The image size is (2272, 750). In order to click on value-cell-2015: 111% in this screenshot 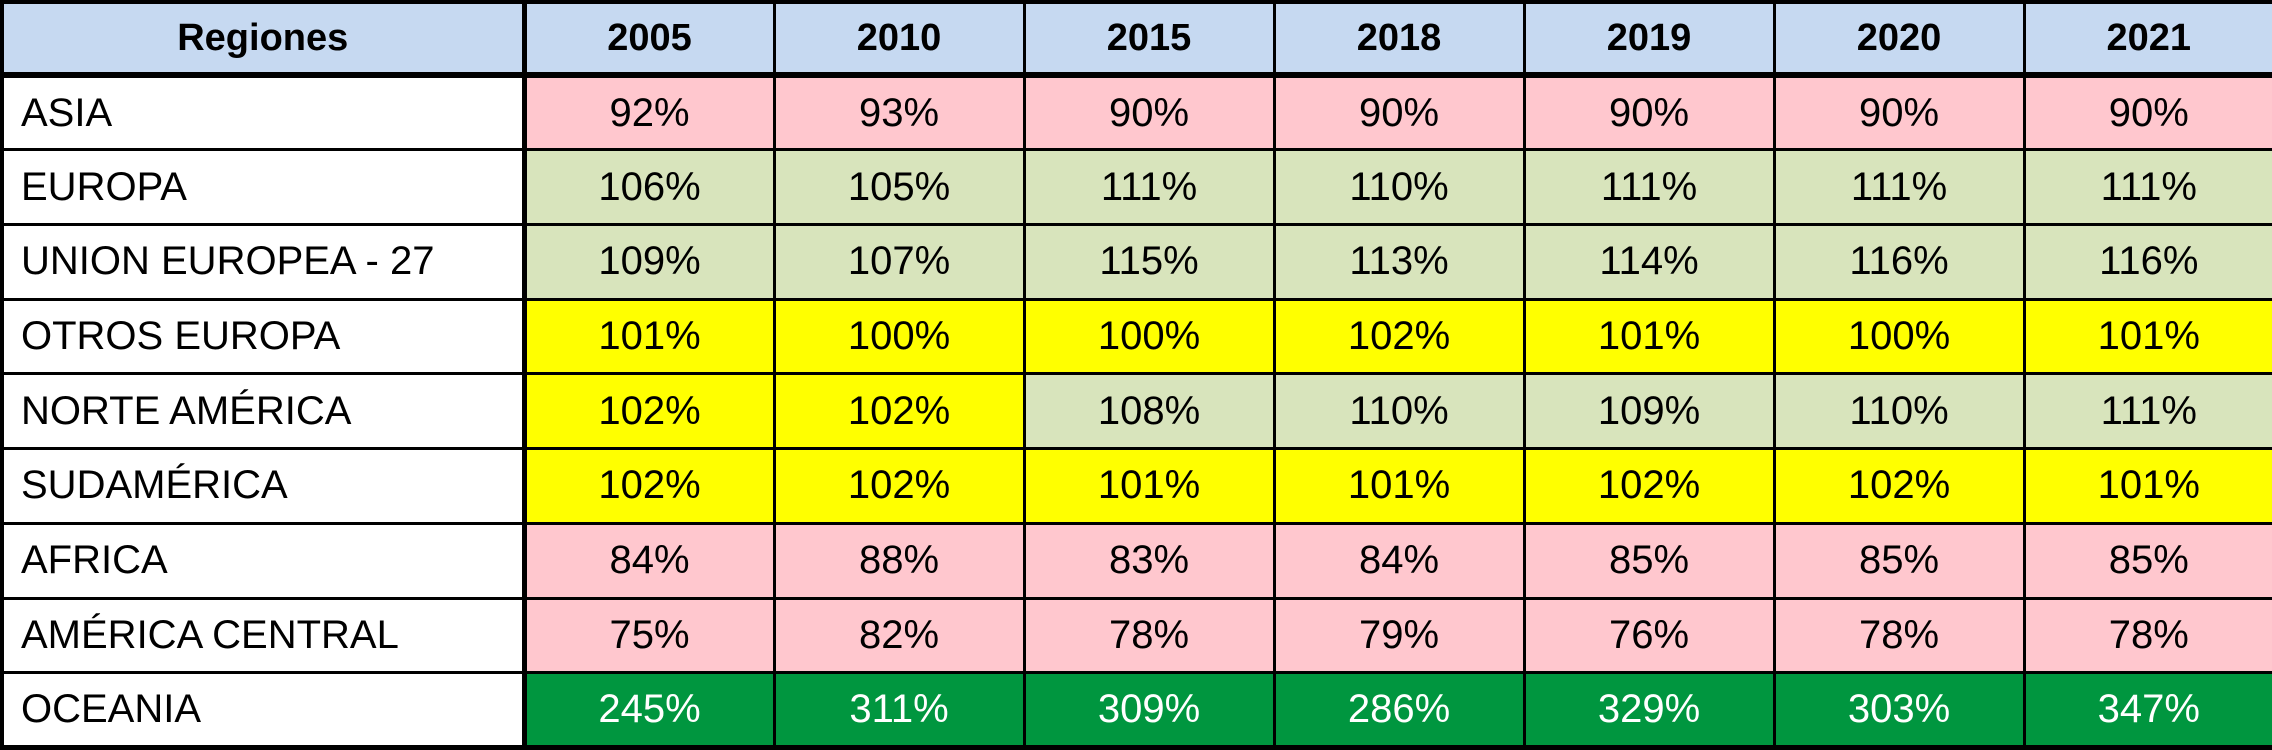, I will do `click(1149, 187)`.